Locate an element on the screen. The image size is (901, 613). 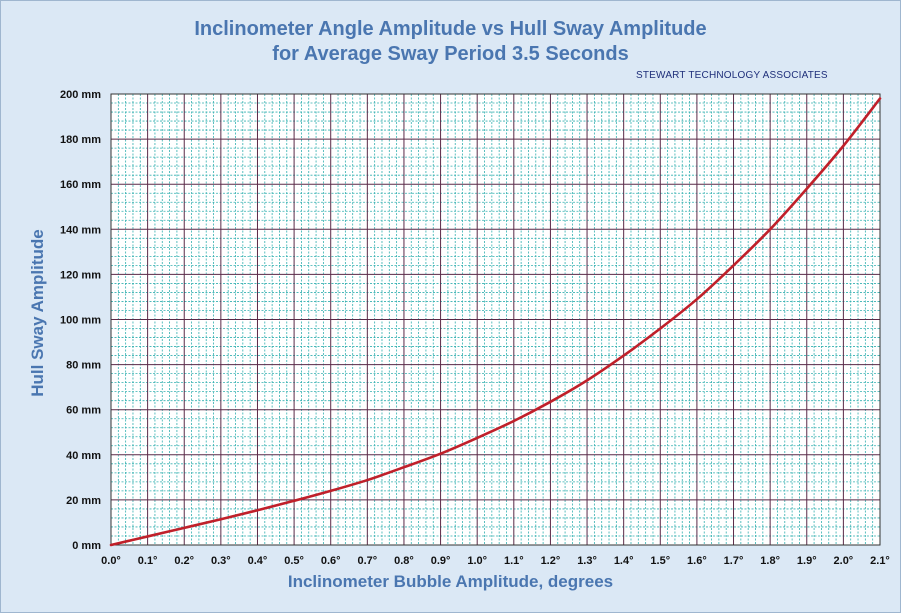
x-tick-label: 0.0° is located at coordinates (111, 561).